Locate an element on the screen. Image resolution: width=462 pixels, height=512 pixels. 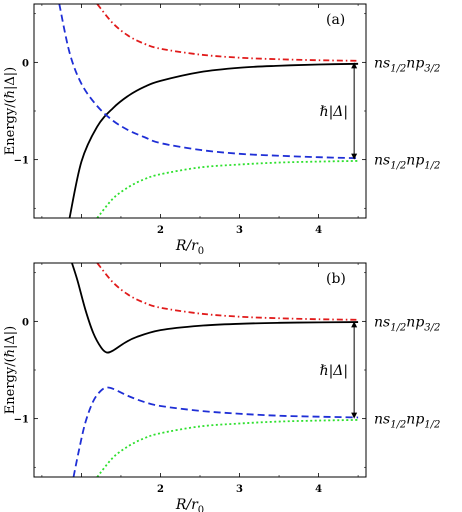
panel-label: (a) is located at coordinates (335, 20).